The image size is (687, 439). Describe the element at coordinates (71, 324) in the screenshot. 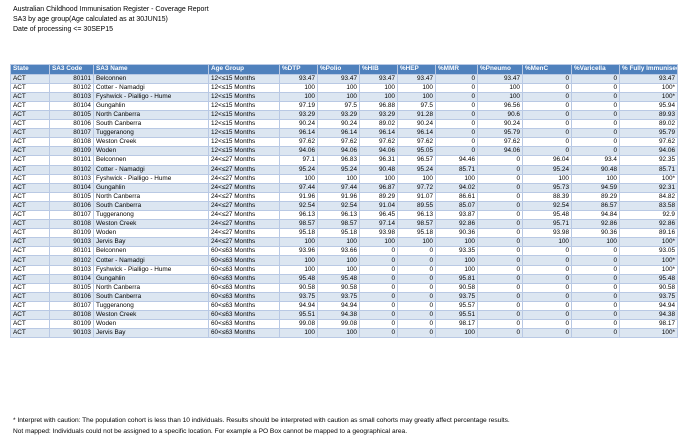

I see `table-cell: 80109` at that location.